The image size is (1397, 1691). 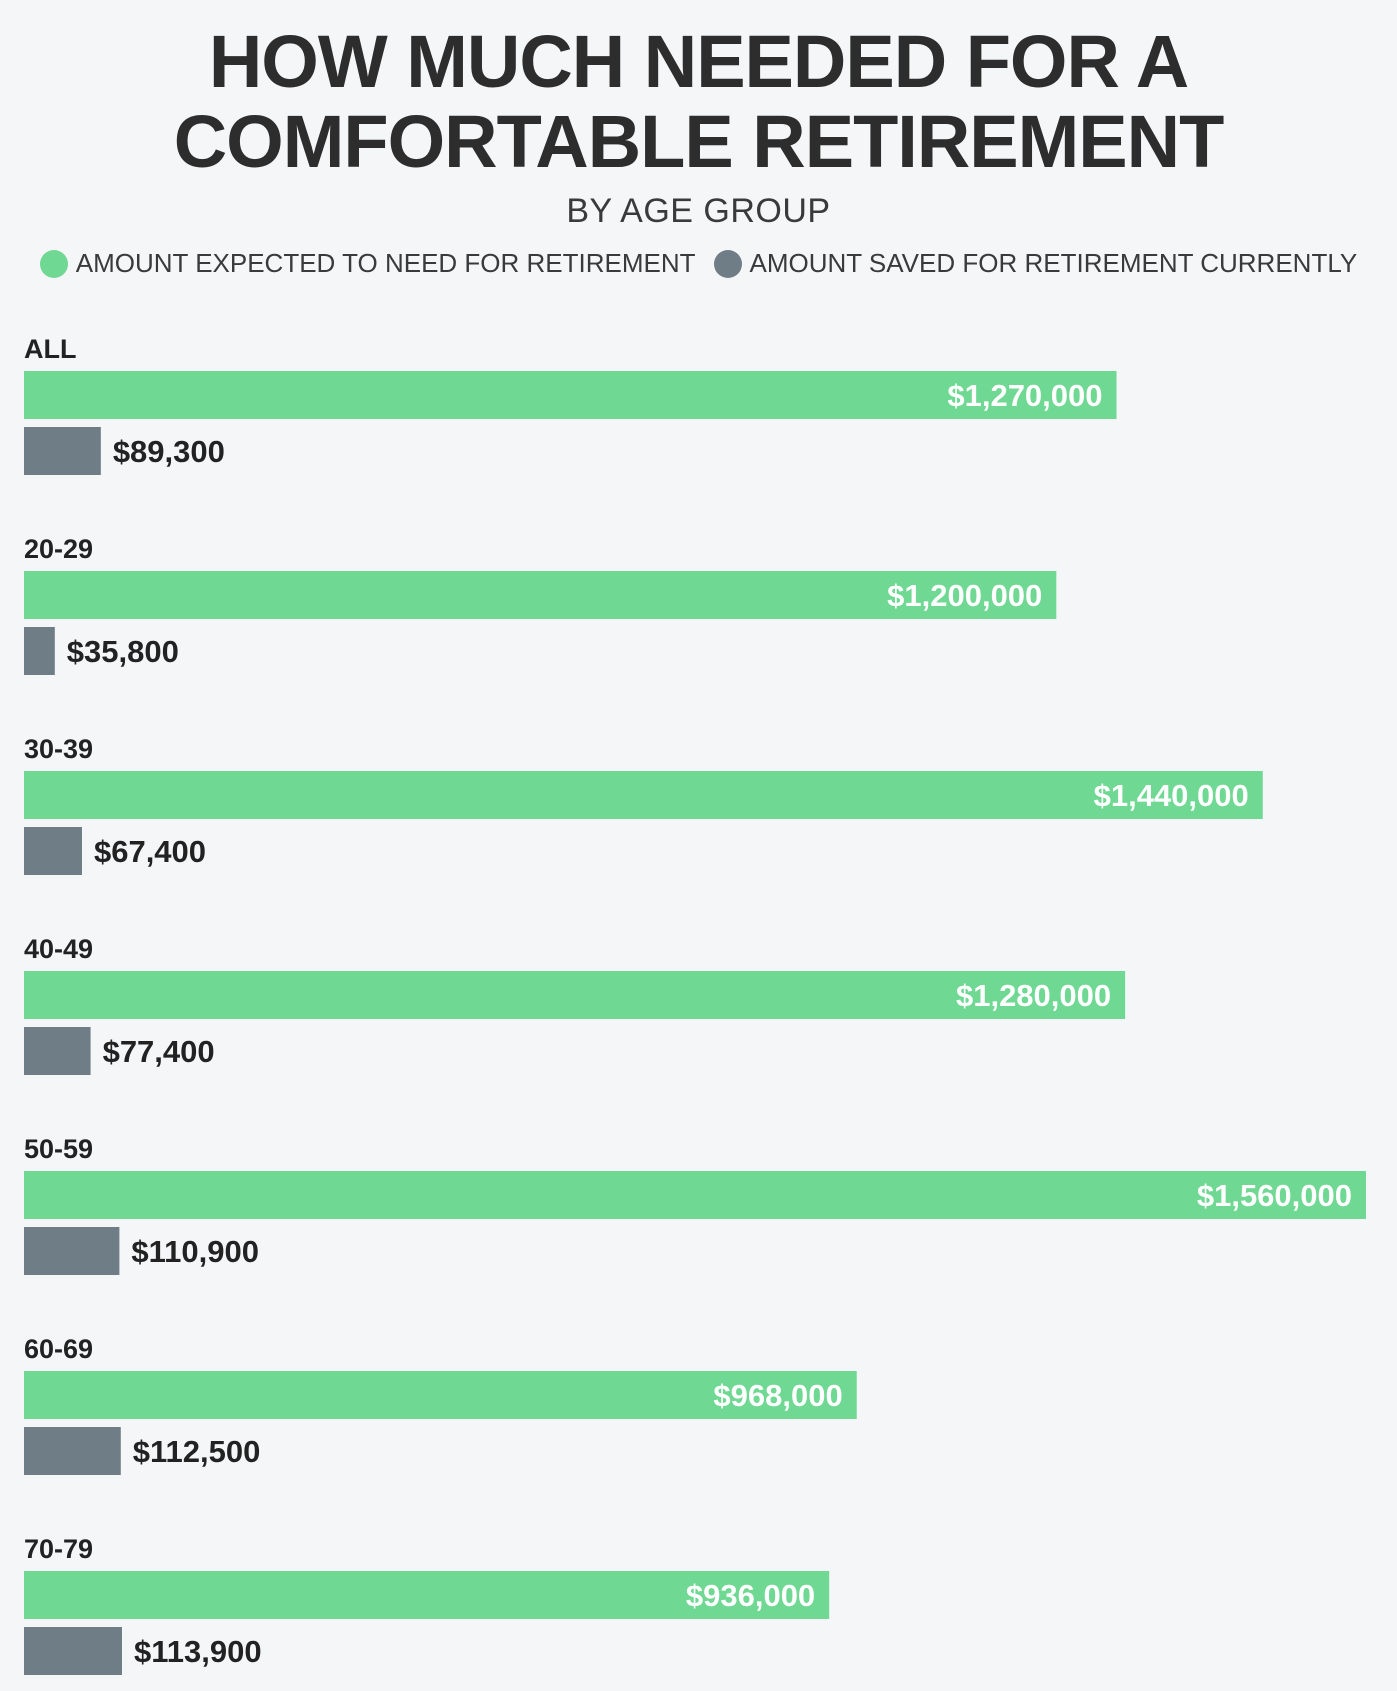 What do you see at coordinates (1053, 263) in the screenshot?
I see `legend-label-saved: AMOUNT SAVED FOR RETIREMENT CURRENTLY` at bounding box center [1053, 263].